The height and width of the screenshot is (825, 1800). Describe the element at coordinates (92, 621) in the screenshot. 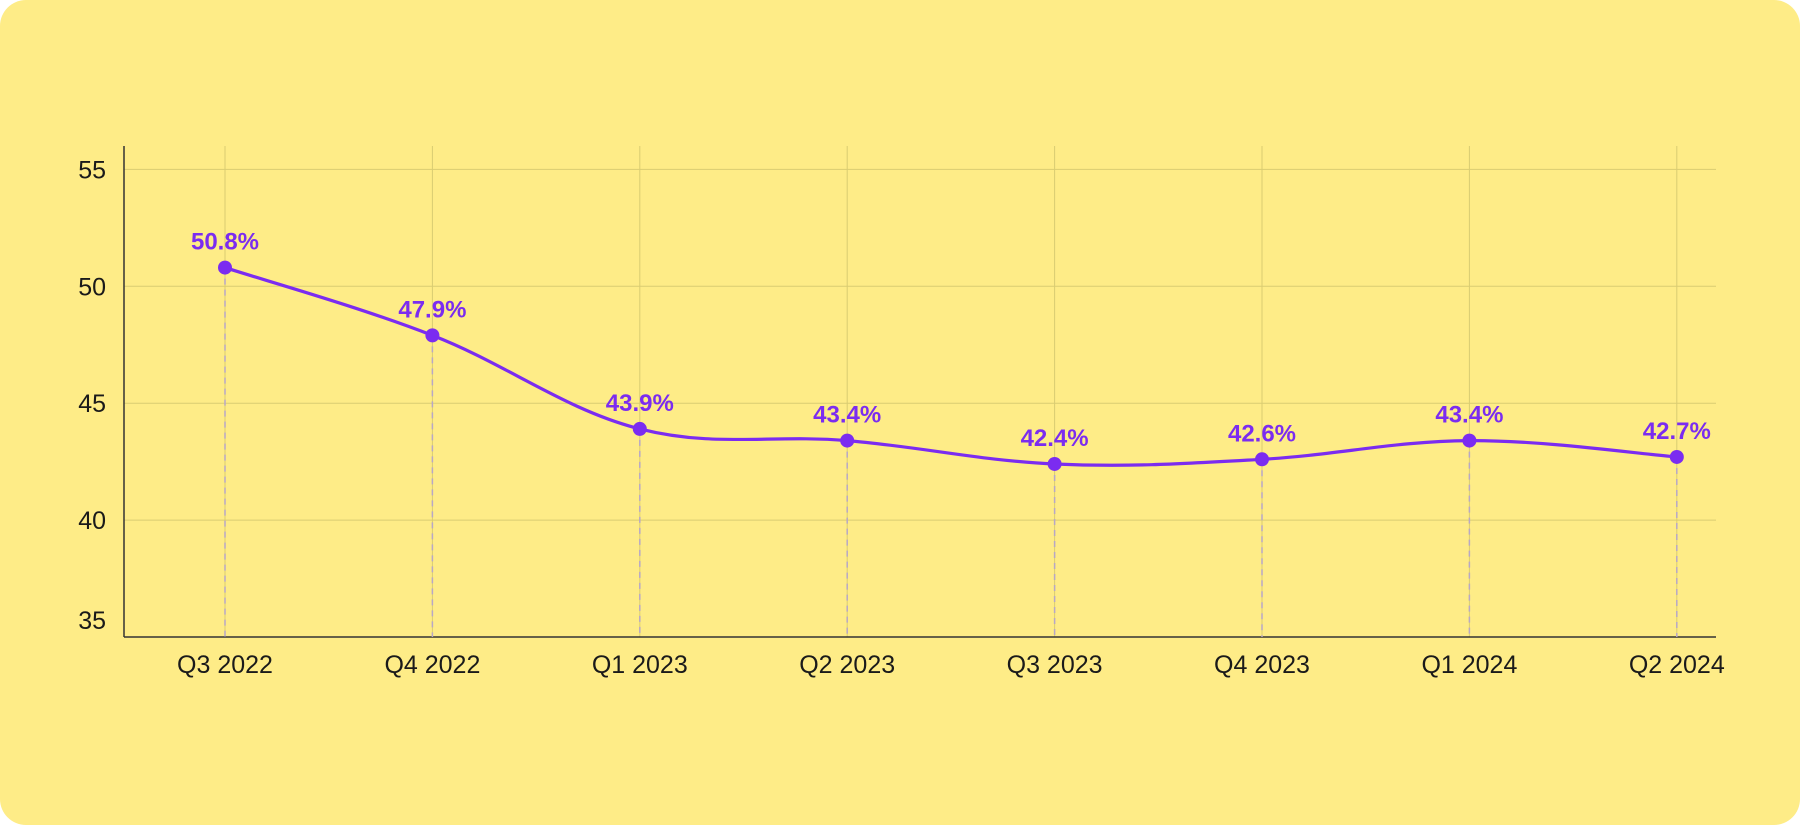

I see `y-tick-label: 35` at that location.